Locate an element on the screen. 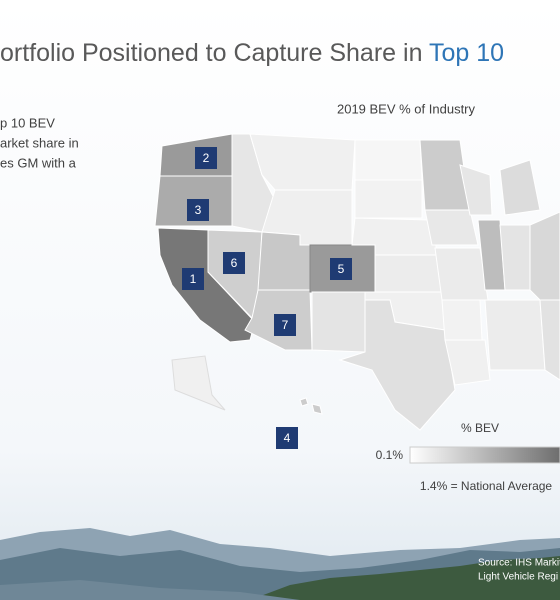  marker-label: 6 is located at coordinates (234, 263).